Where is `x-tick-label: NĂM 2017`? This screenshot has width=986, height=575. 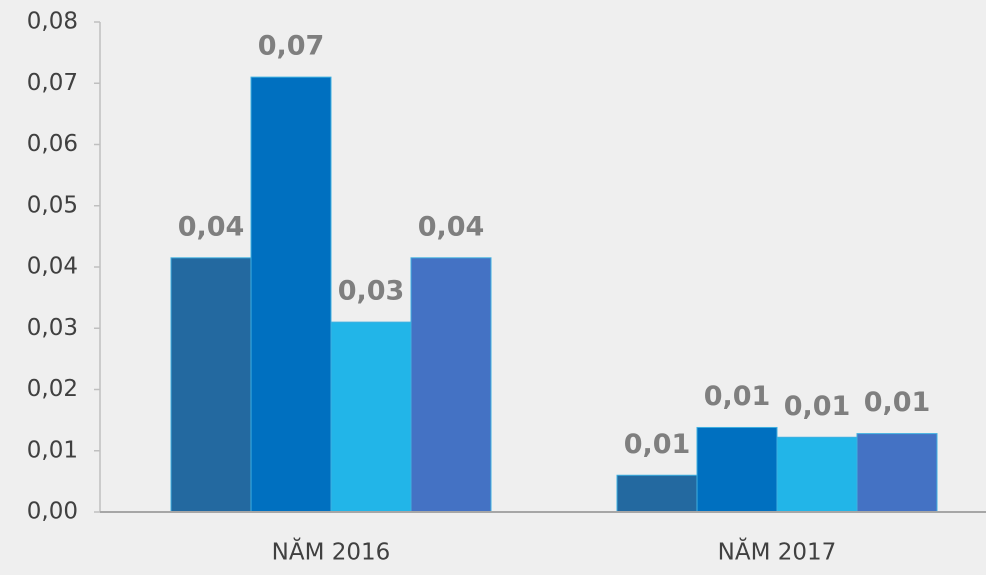
x-tick-label: NĂM 2017 is located at coordinates (777, 552).